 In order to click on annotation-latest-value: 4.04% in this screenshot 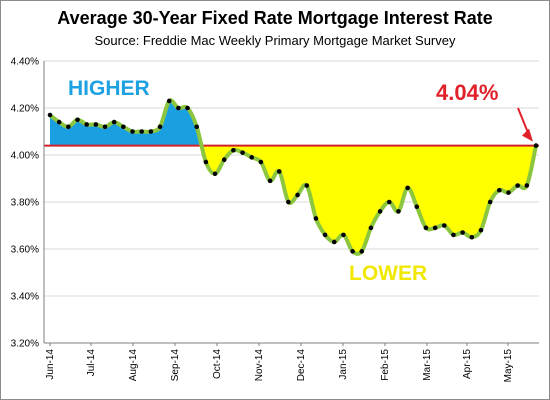, I will do `click(467, 92)`.